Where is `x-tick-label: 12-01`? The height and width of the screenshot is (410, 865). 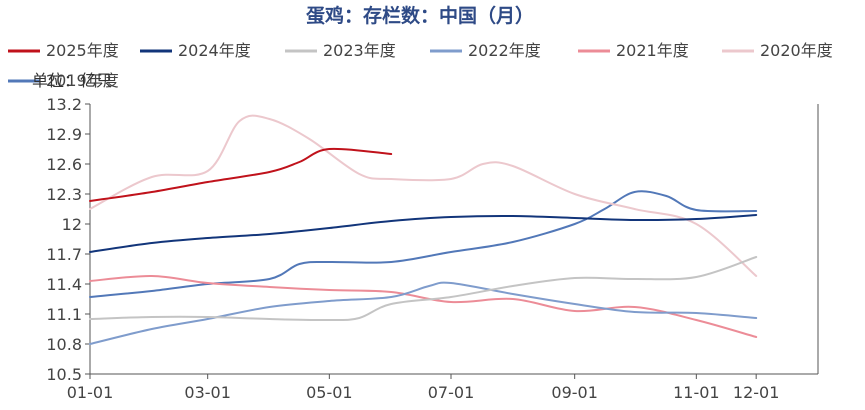 x-tick-label: 12-01 is located at coordinates (756, 392).